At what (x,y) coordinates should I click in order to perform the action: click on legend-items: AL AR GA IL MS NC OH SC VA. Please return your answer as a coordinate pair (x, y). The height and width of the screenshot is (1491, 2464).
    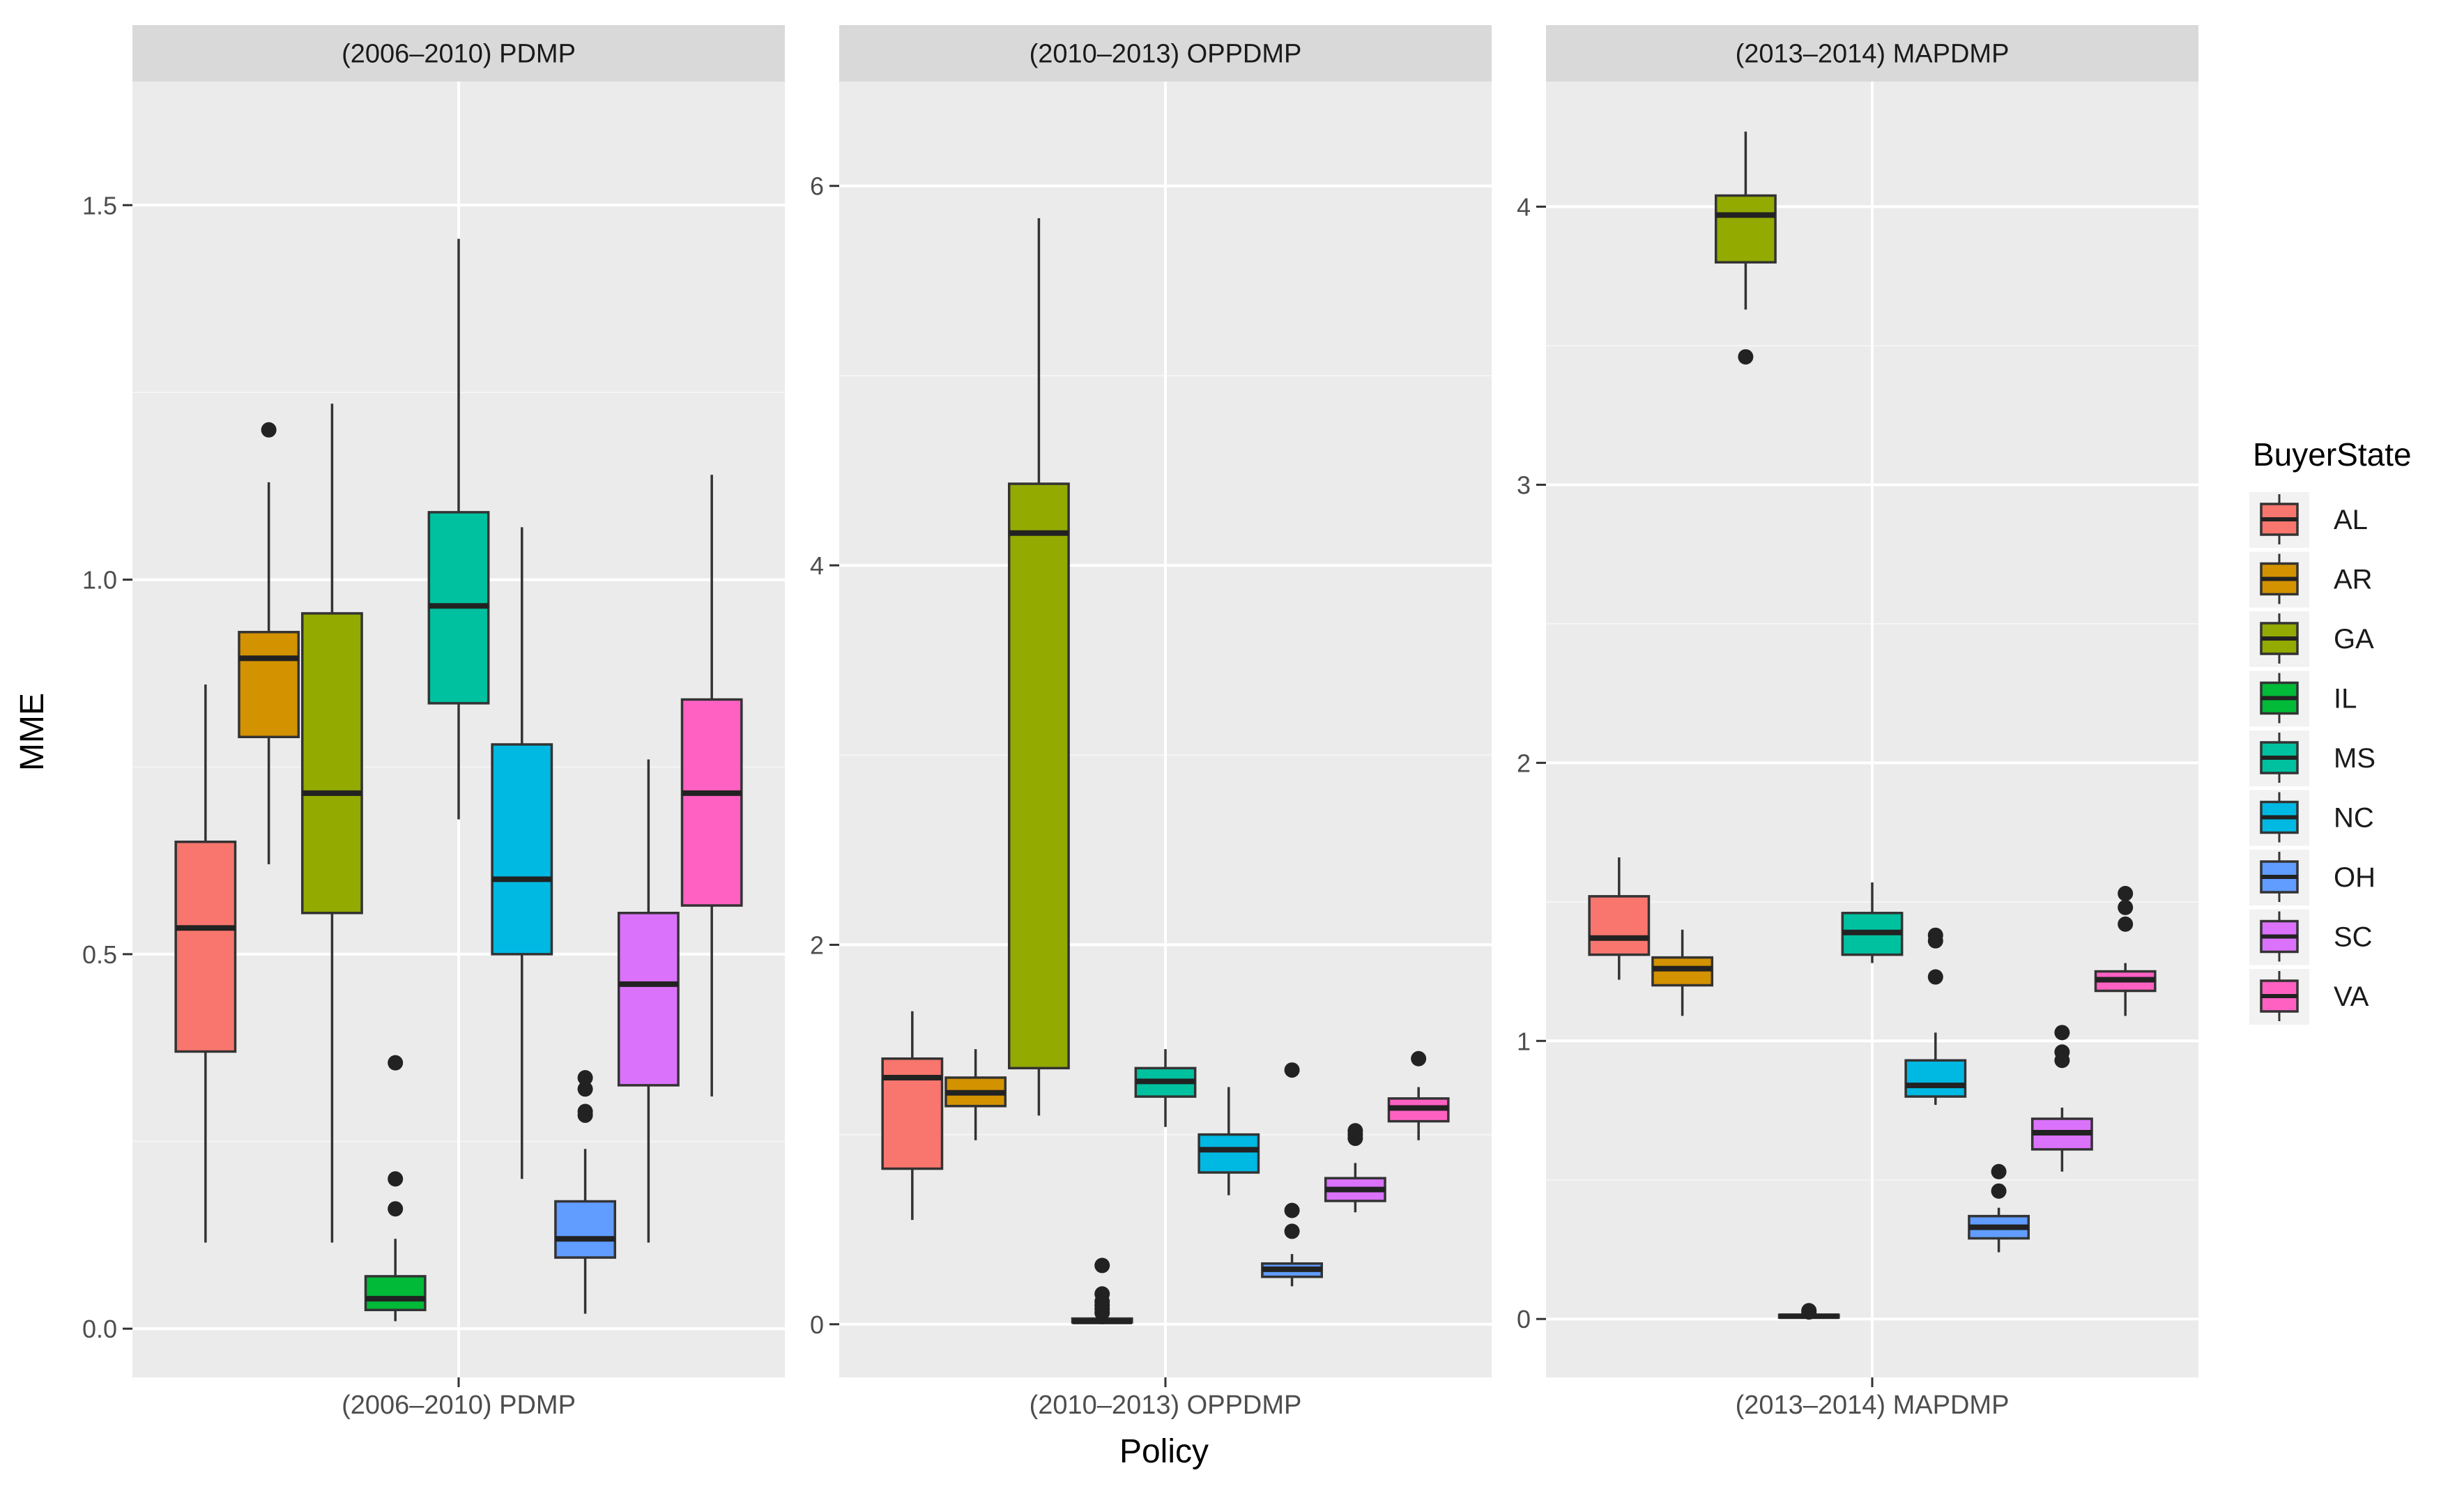
    Looking at the image, I should click on (2312, 758).